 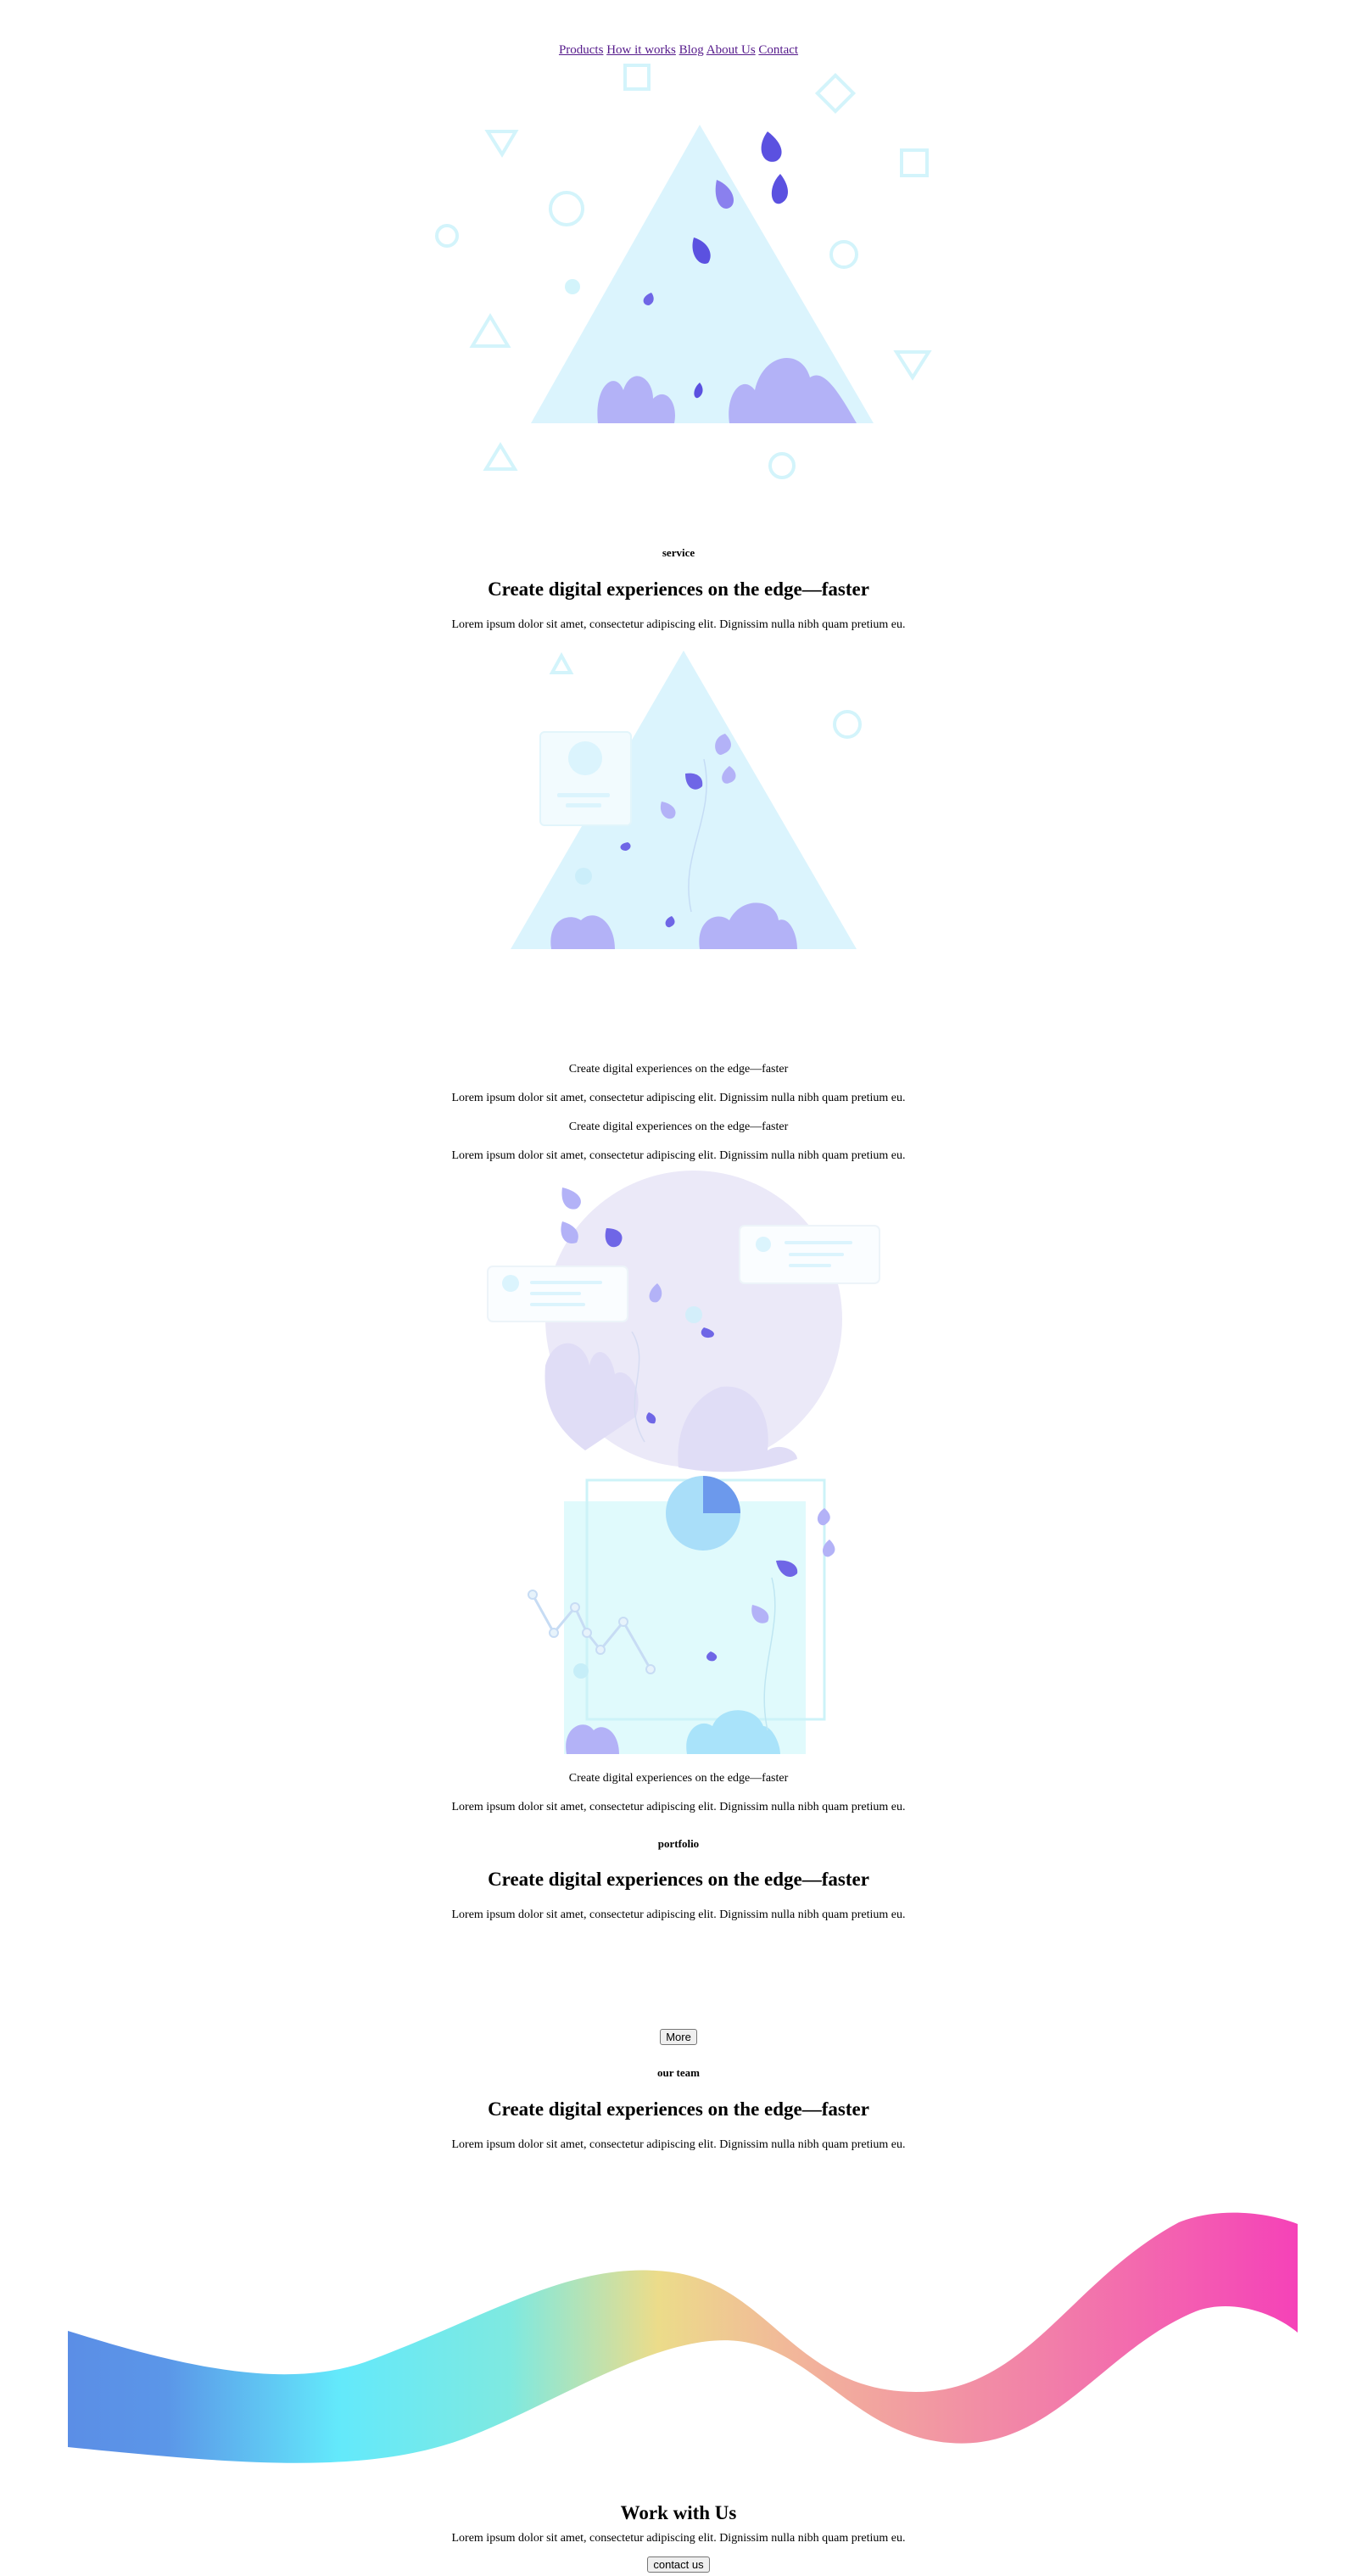 I want to click on nav-link-contact: Contact, so click(x=779, y=50).